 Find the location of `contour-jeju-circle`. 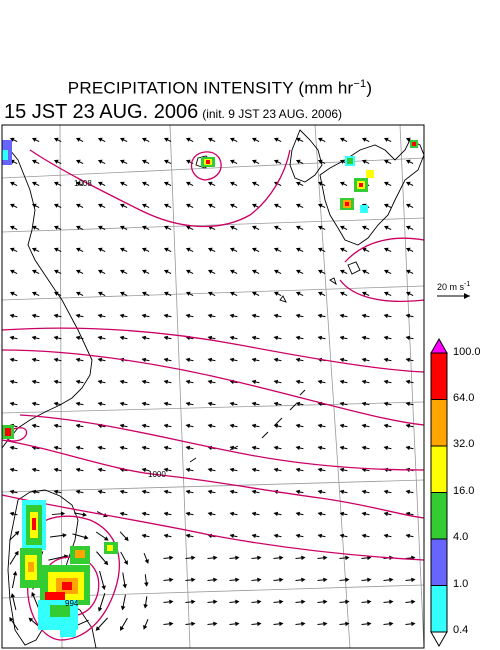

contour-jeju-circle is located at coordinates (206, 166).